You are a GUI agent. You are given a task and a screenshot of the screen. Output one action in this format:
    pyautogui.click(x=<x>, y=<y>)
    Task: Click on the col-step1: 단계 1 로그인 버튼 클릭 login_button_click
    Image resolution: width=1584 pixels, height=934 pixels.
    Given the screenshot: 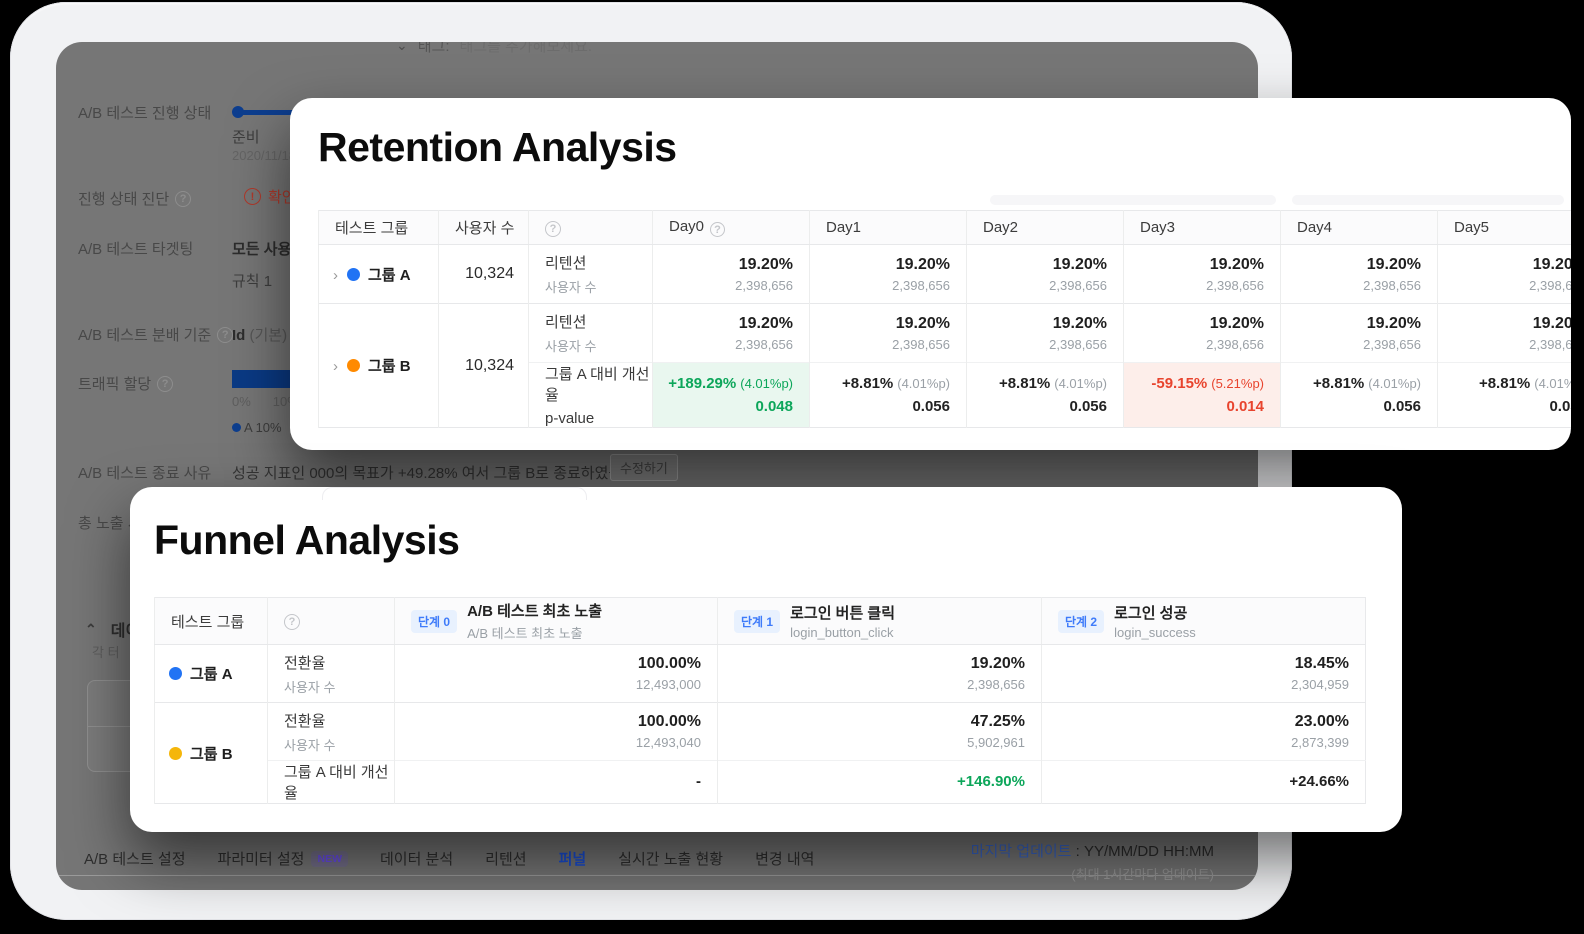 What is the action you would take?
    pyautogui.click(x=879, y=621)
    